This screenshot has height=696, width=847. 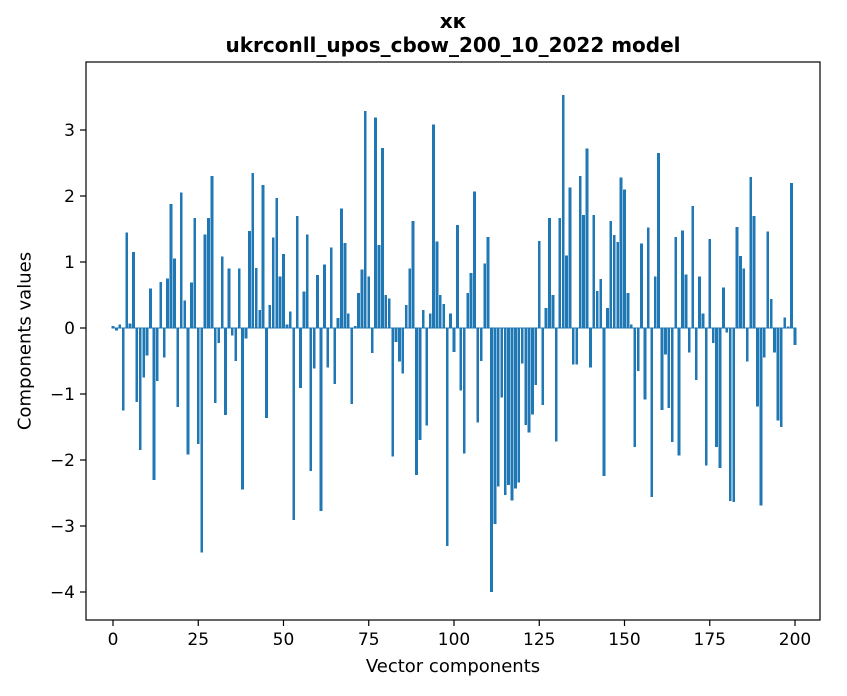 What do you see at coordinates (62, 461) in the screenshot?
I see `y-tick-label: −2` at bounding box center [62, 461].